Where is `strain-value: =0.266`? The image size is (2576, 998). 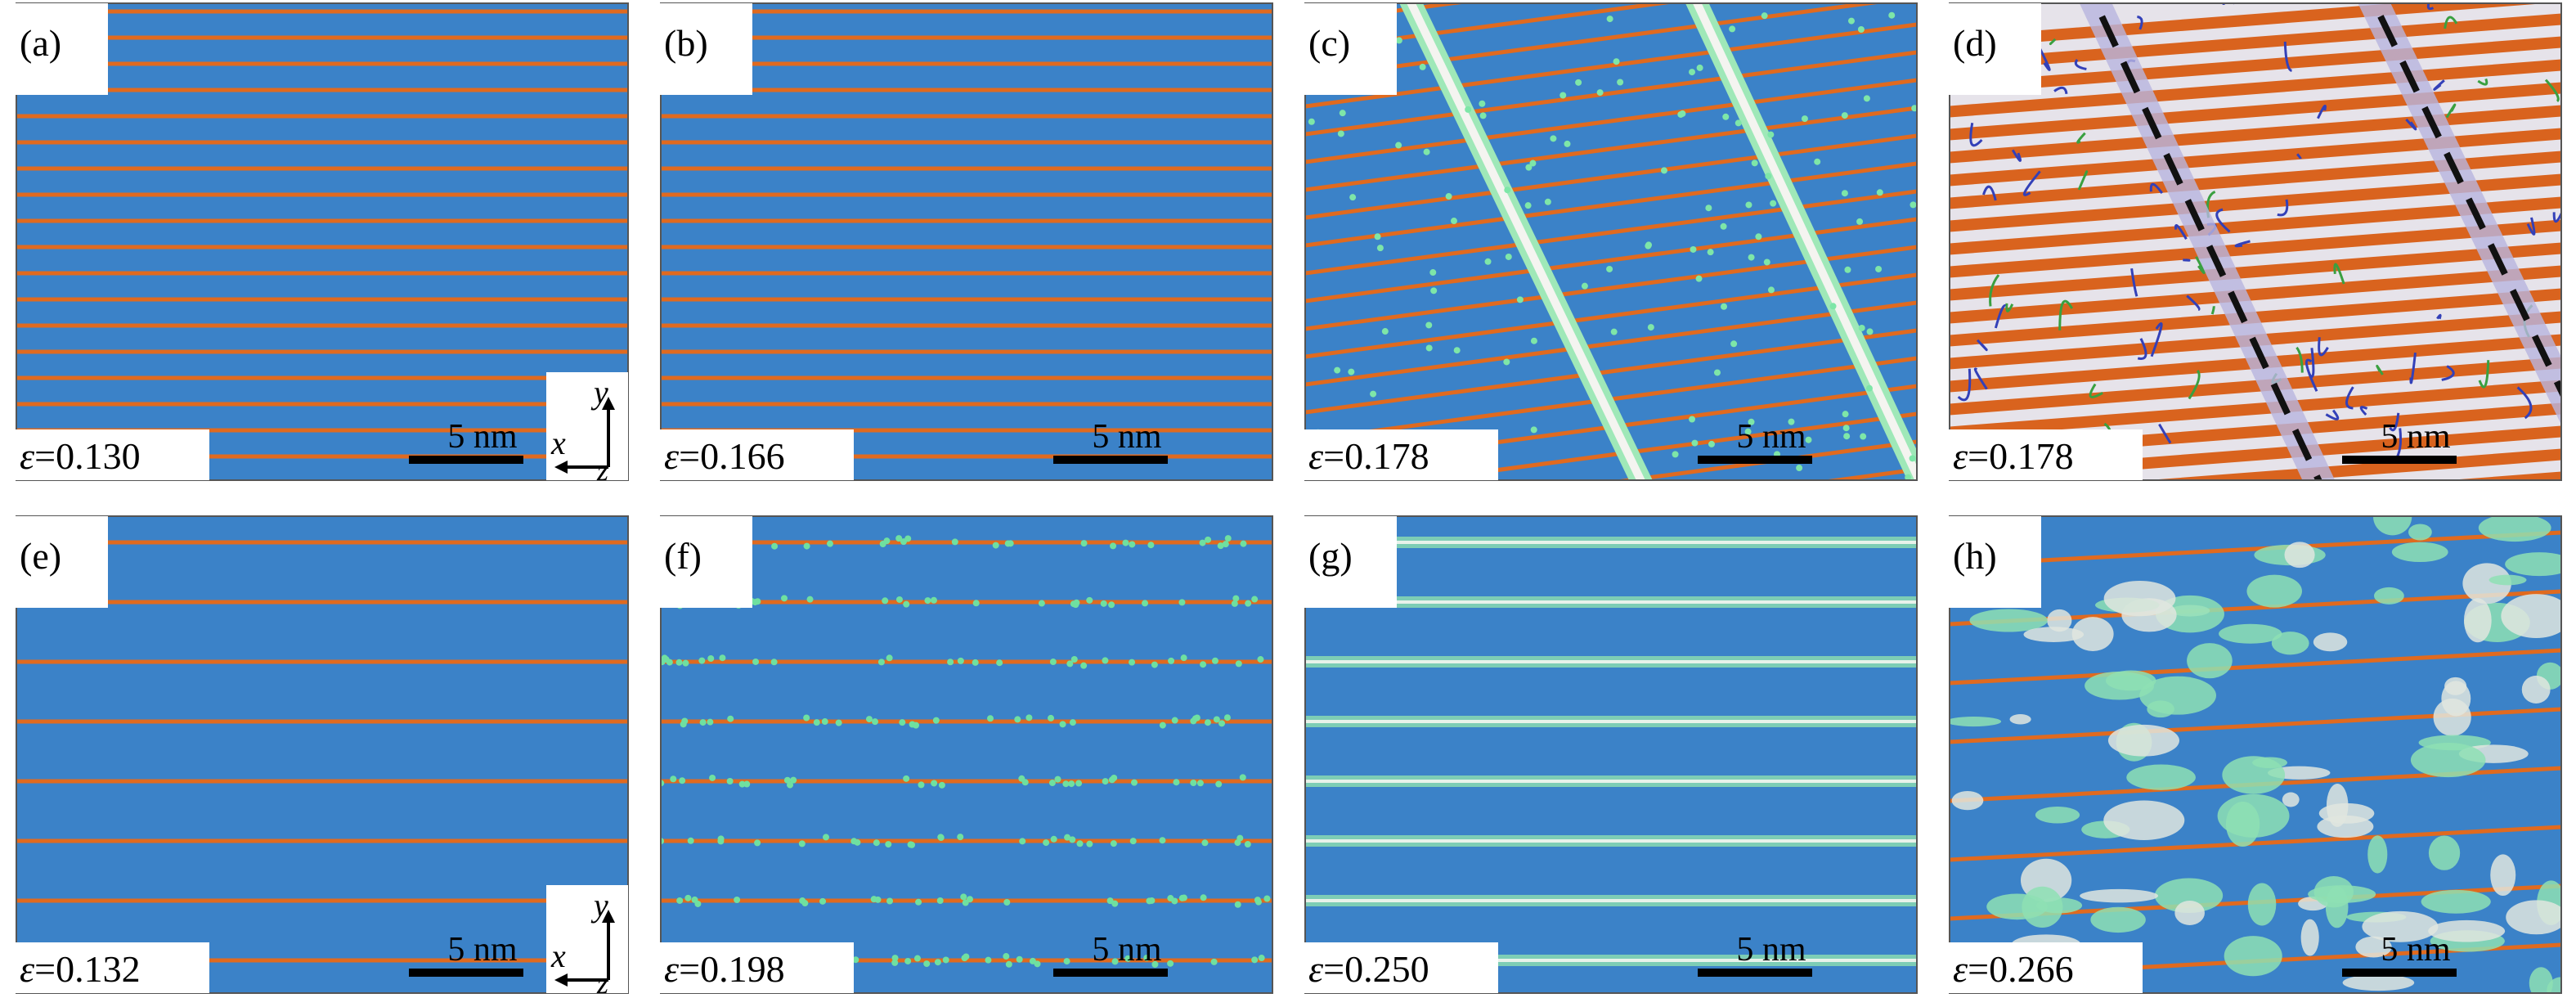 strain-value: =0.266 is located at coordinates (2020, 969).